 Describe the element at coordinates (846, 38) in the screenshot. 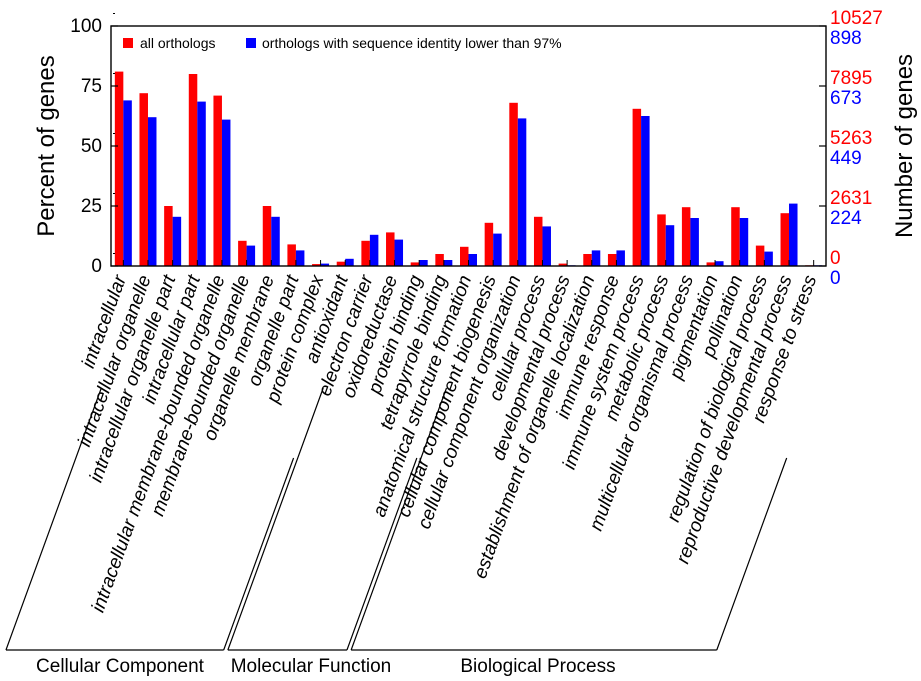

I see `right-tick-label-low-identity-4: 898` at that location.